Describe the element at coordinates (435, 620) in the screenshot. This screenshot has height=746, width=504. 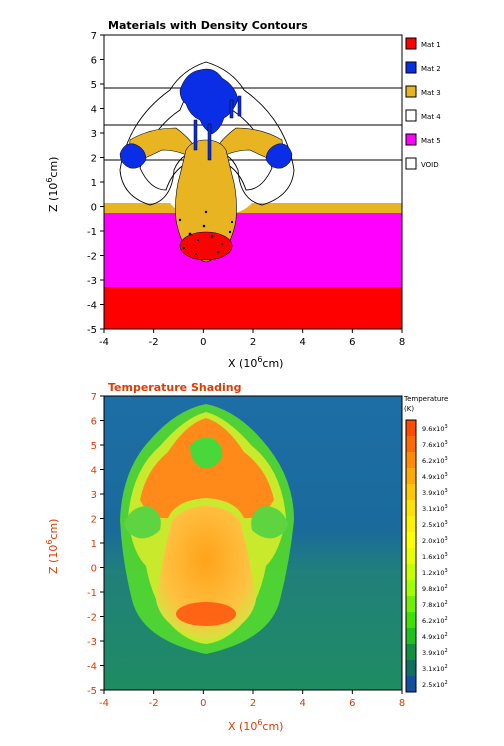
I see `colorbar-label: 6.2x102` at that location.